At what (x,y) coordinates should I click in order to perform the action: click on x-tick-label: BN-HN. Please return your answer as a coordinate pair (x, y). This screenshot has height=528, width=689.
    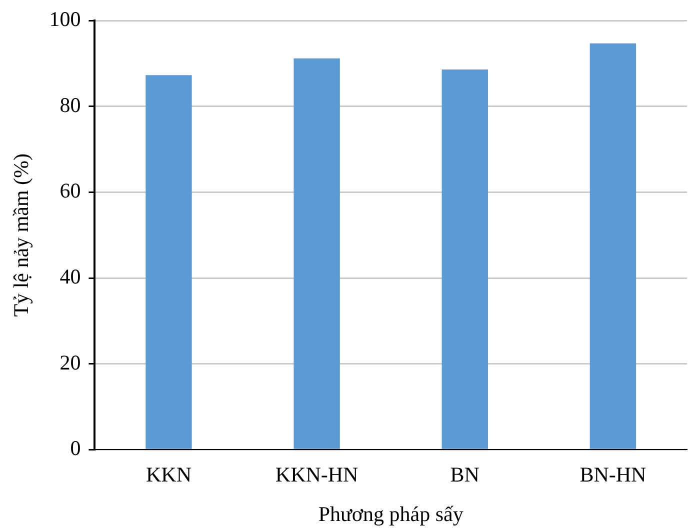
    Looking at the image, I should click on (613, 474).